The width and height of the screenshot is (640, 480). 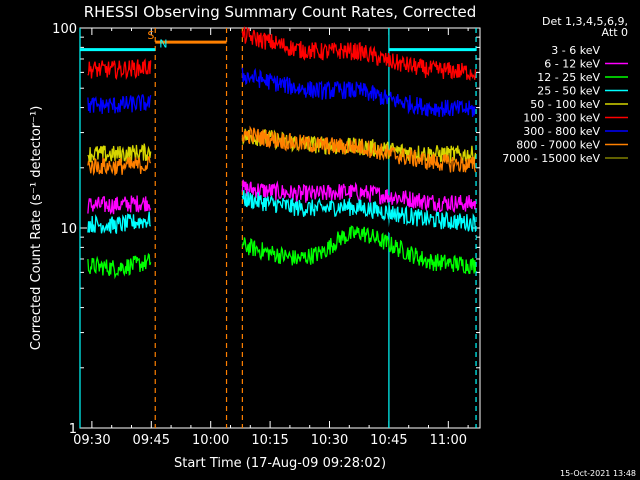 I want to click on x-tick-label: 09:45, so click(x=151, y=440).